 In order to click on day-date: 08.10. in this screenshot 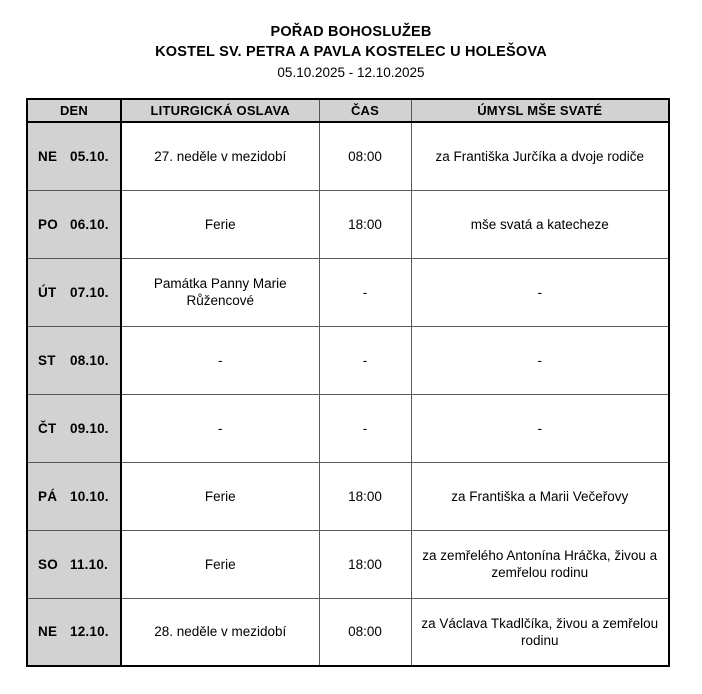, I will do `click(89, 360)`.